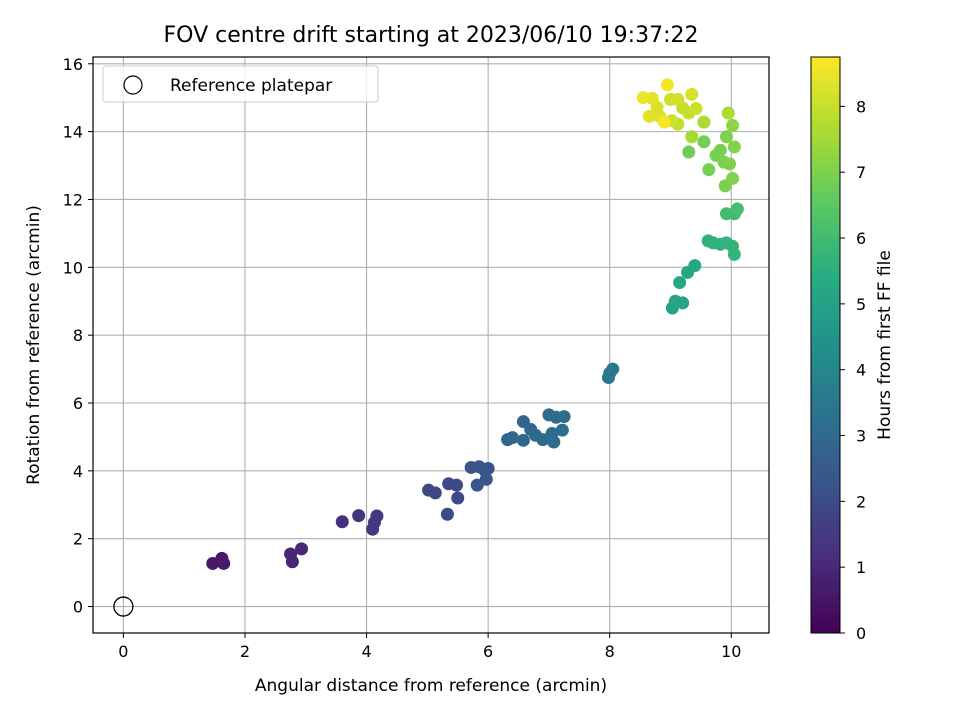 The image size is (960, 720). Describe the element at coordinates (861, 501) in the screenshot. I see `colorbar-tick-label: 2` at that location.